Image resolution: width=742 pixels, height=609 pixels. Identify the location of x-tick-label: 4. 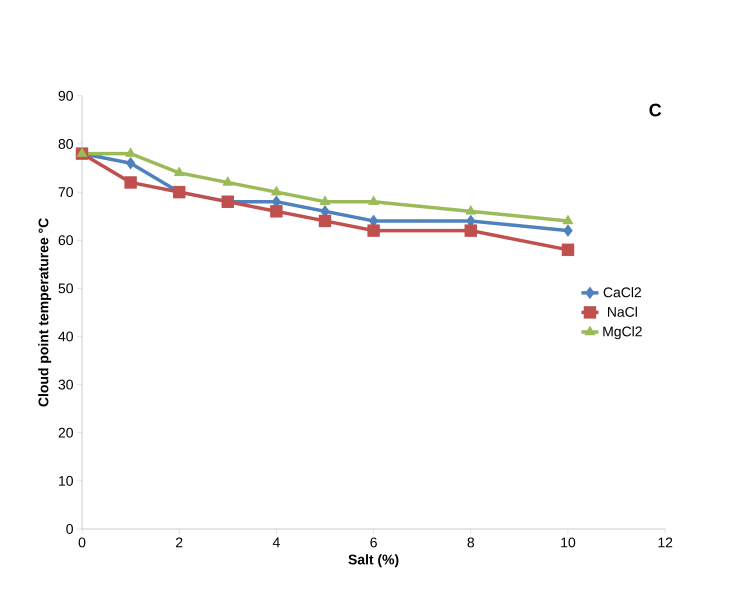
(276, 543).